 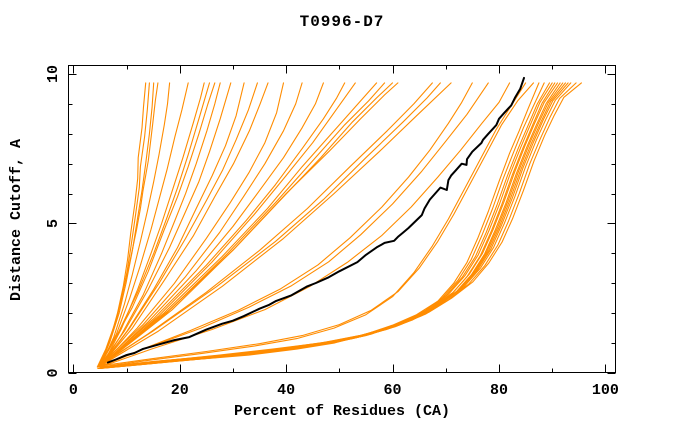 I want to click on x-axis-label: Percent of Residues (CA), so click(x=342, y=411).